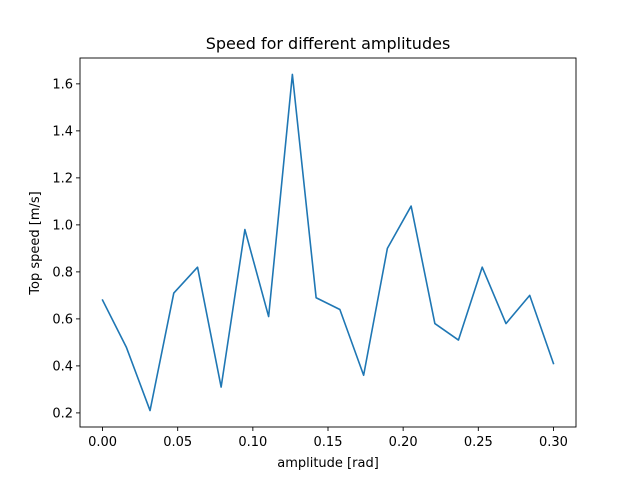 This screenshot has height=480, width=640. I want to click on y-axis-label: Top speed [m/s], so click(35, 243).